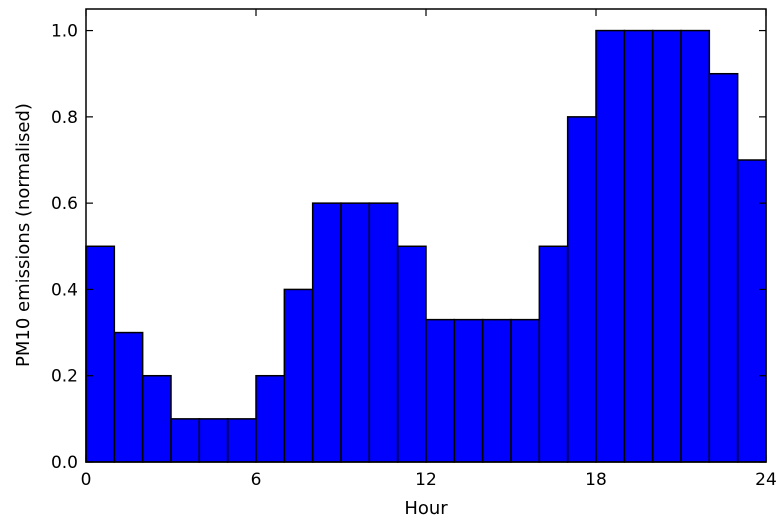 The height and width of the screenshot is (519, 779). What do you see at coordinates (64, 32) in the screenshot?
I see `y-tick-label: 1.0` at bounding box center [64, 32].